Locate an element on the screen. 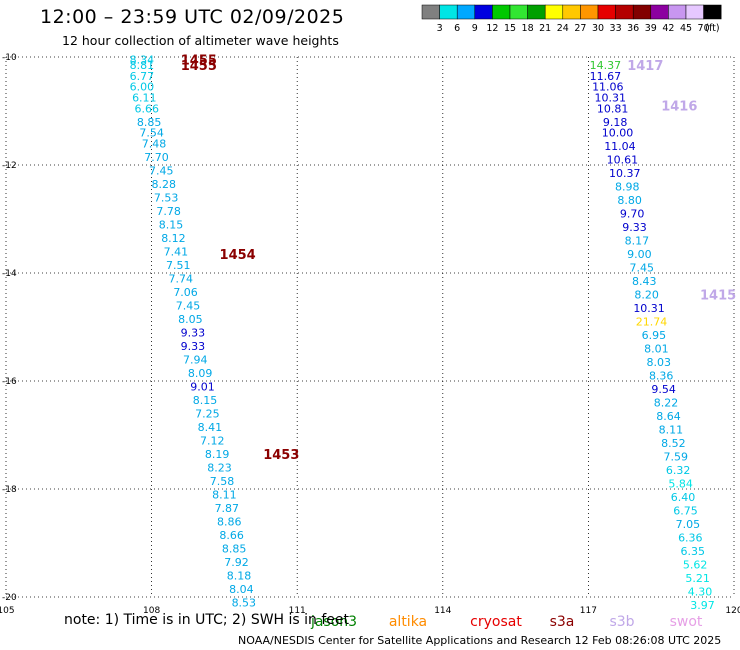  x-tick-label: 114 is located at coordinates (442, 611).